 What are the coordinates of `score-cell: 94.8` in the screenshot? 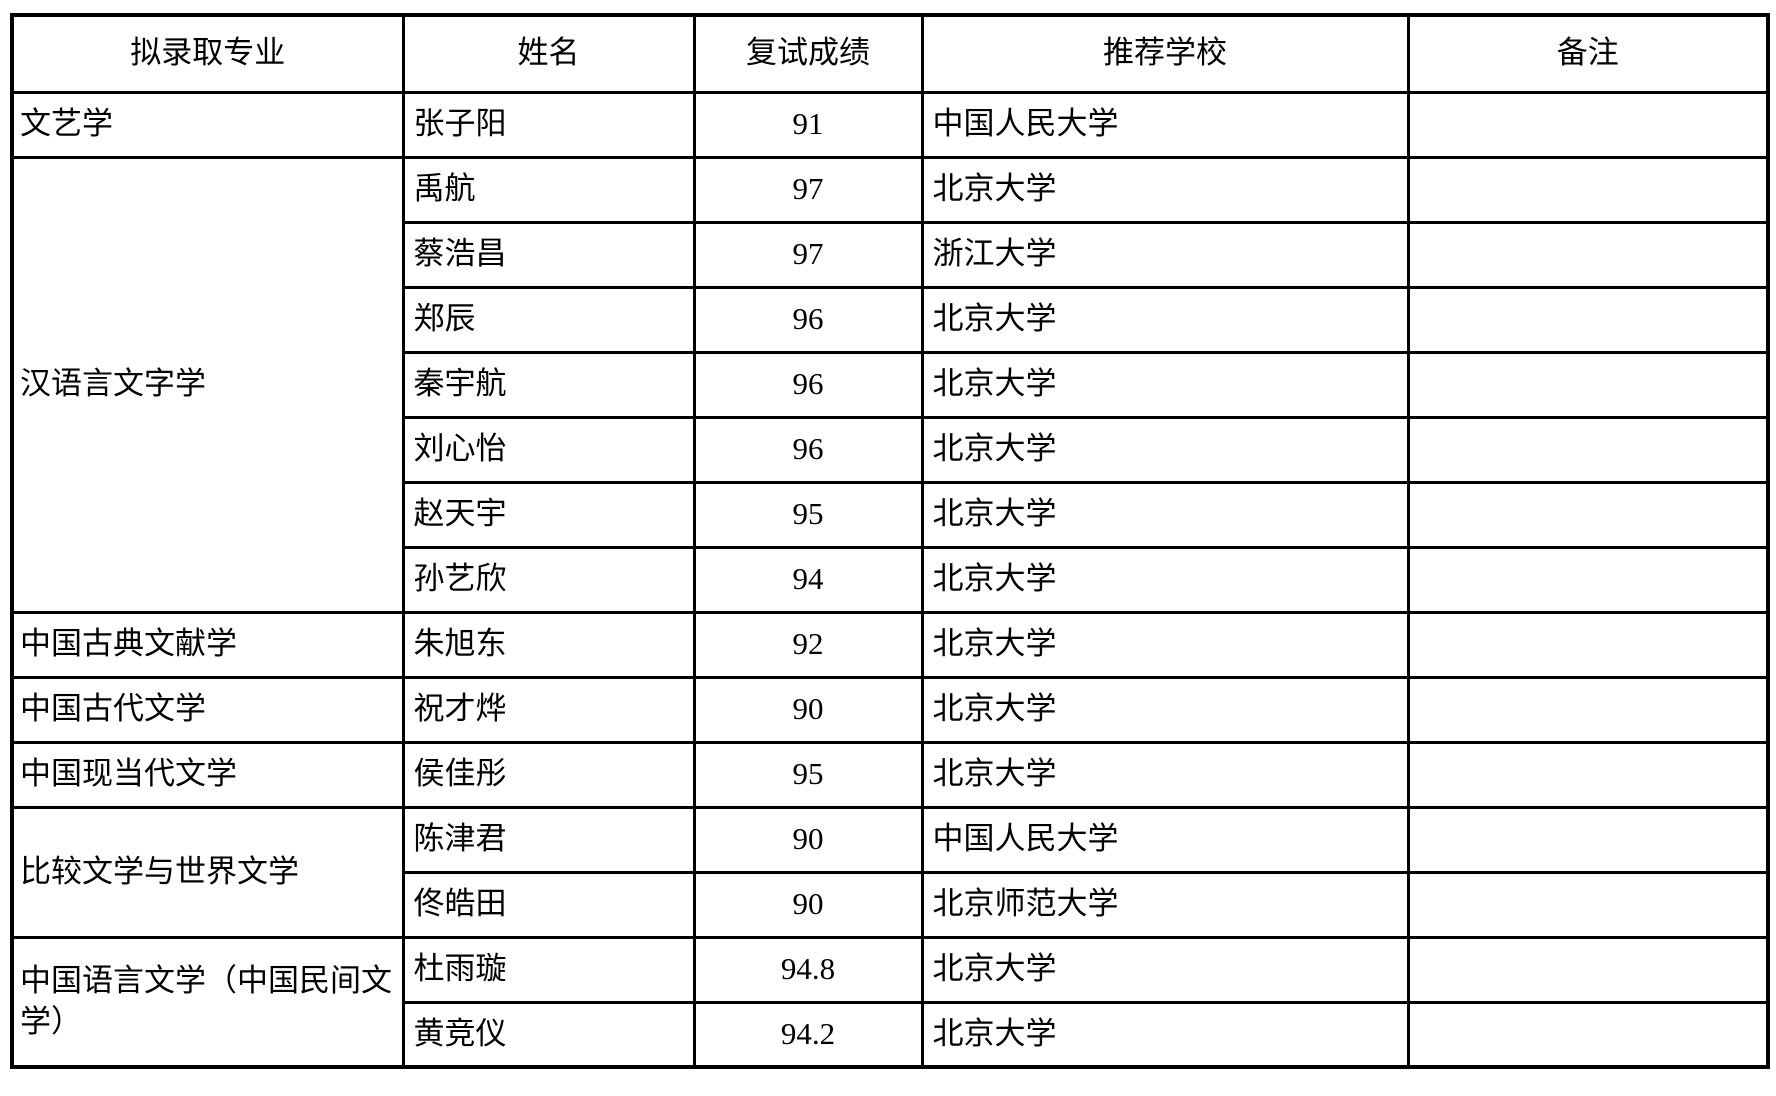 It's located at (808, 969).